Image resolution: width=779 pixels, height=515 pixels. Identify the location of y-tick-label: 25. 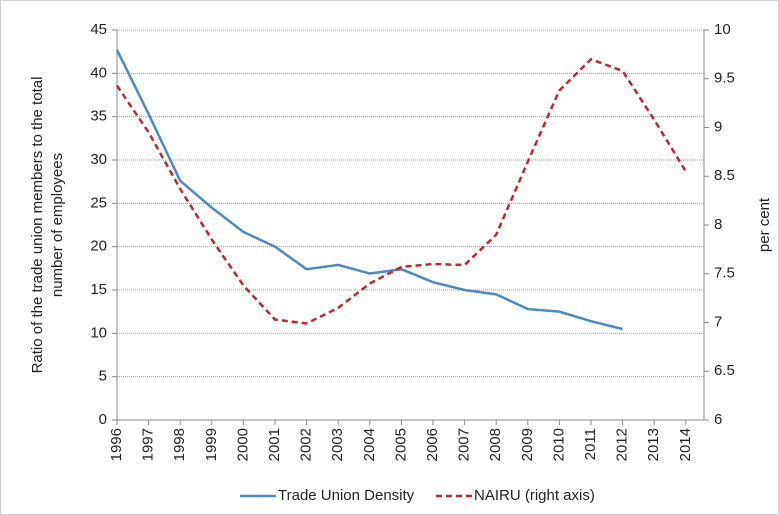
(98, 202).